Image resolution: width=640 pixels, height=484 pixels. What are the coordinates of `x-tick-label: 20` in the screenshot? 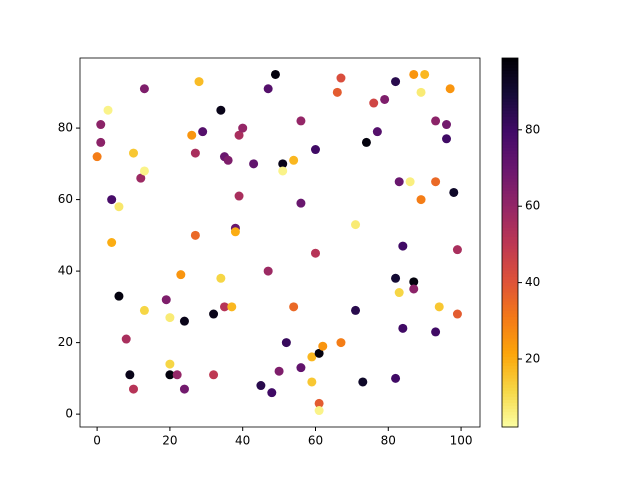 It's located at (169, 441).